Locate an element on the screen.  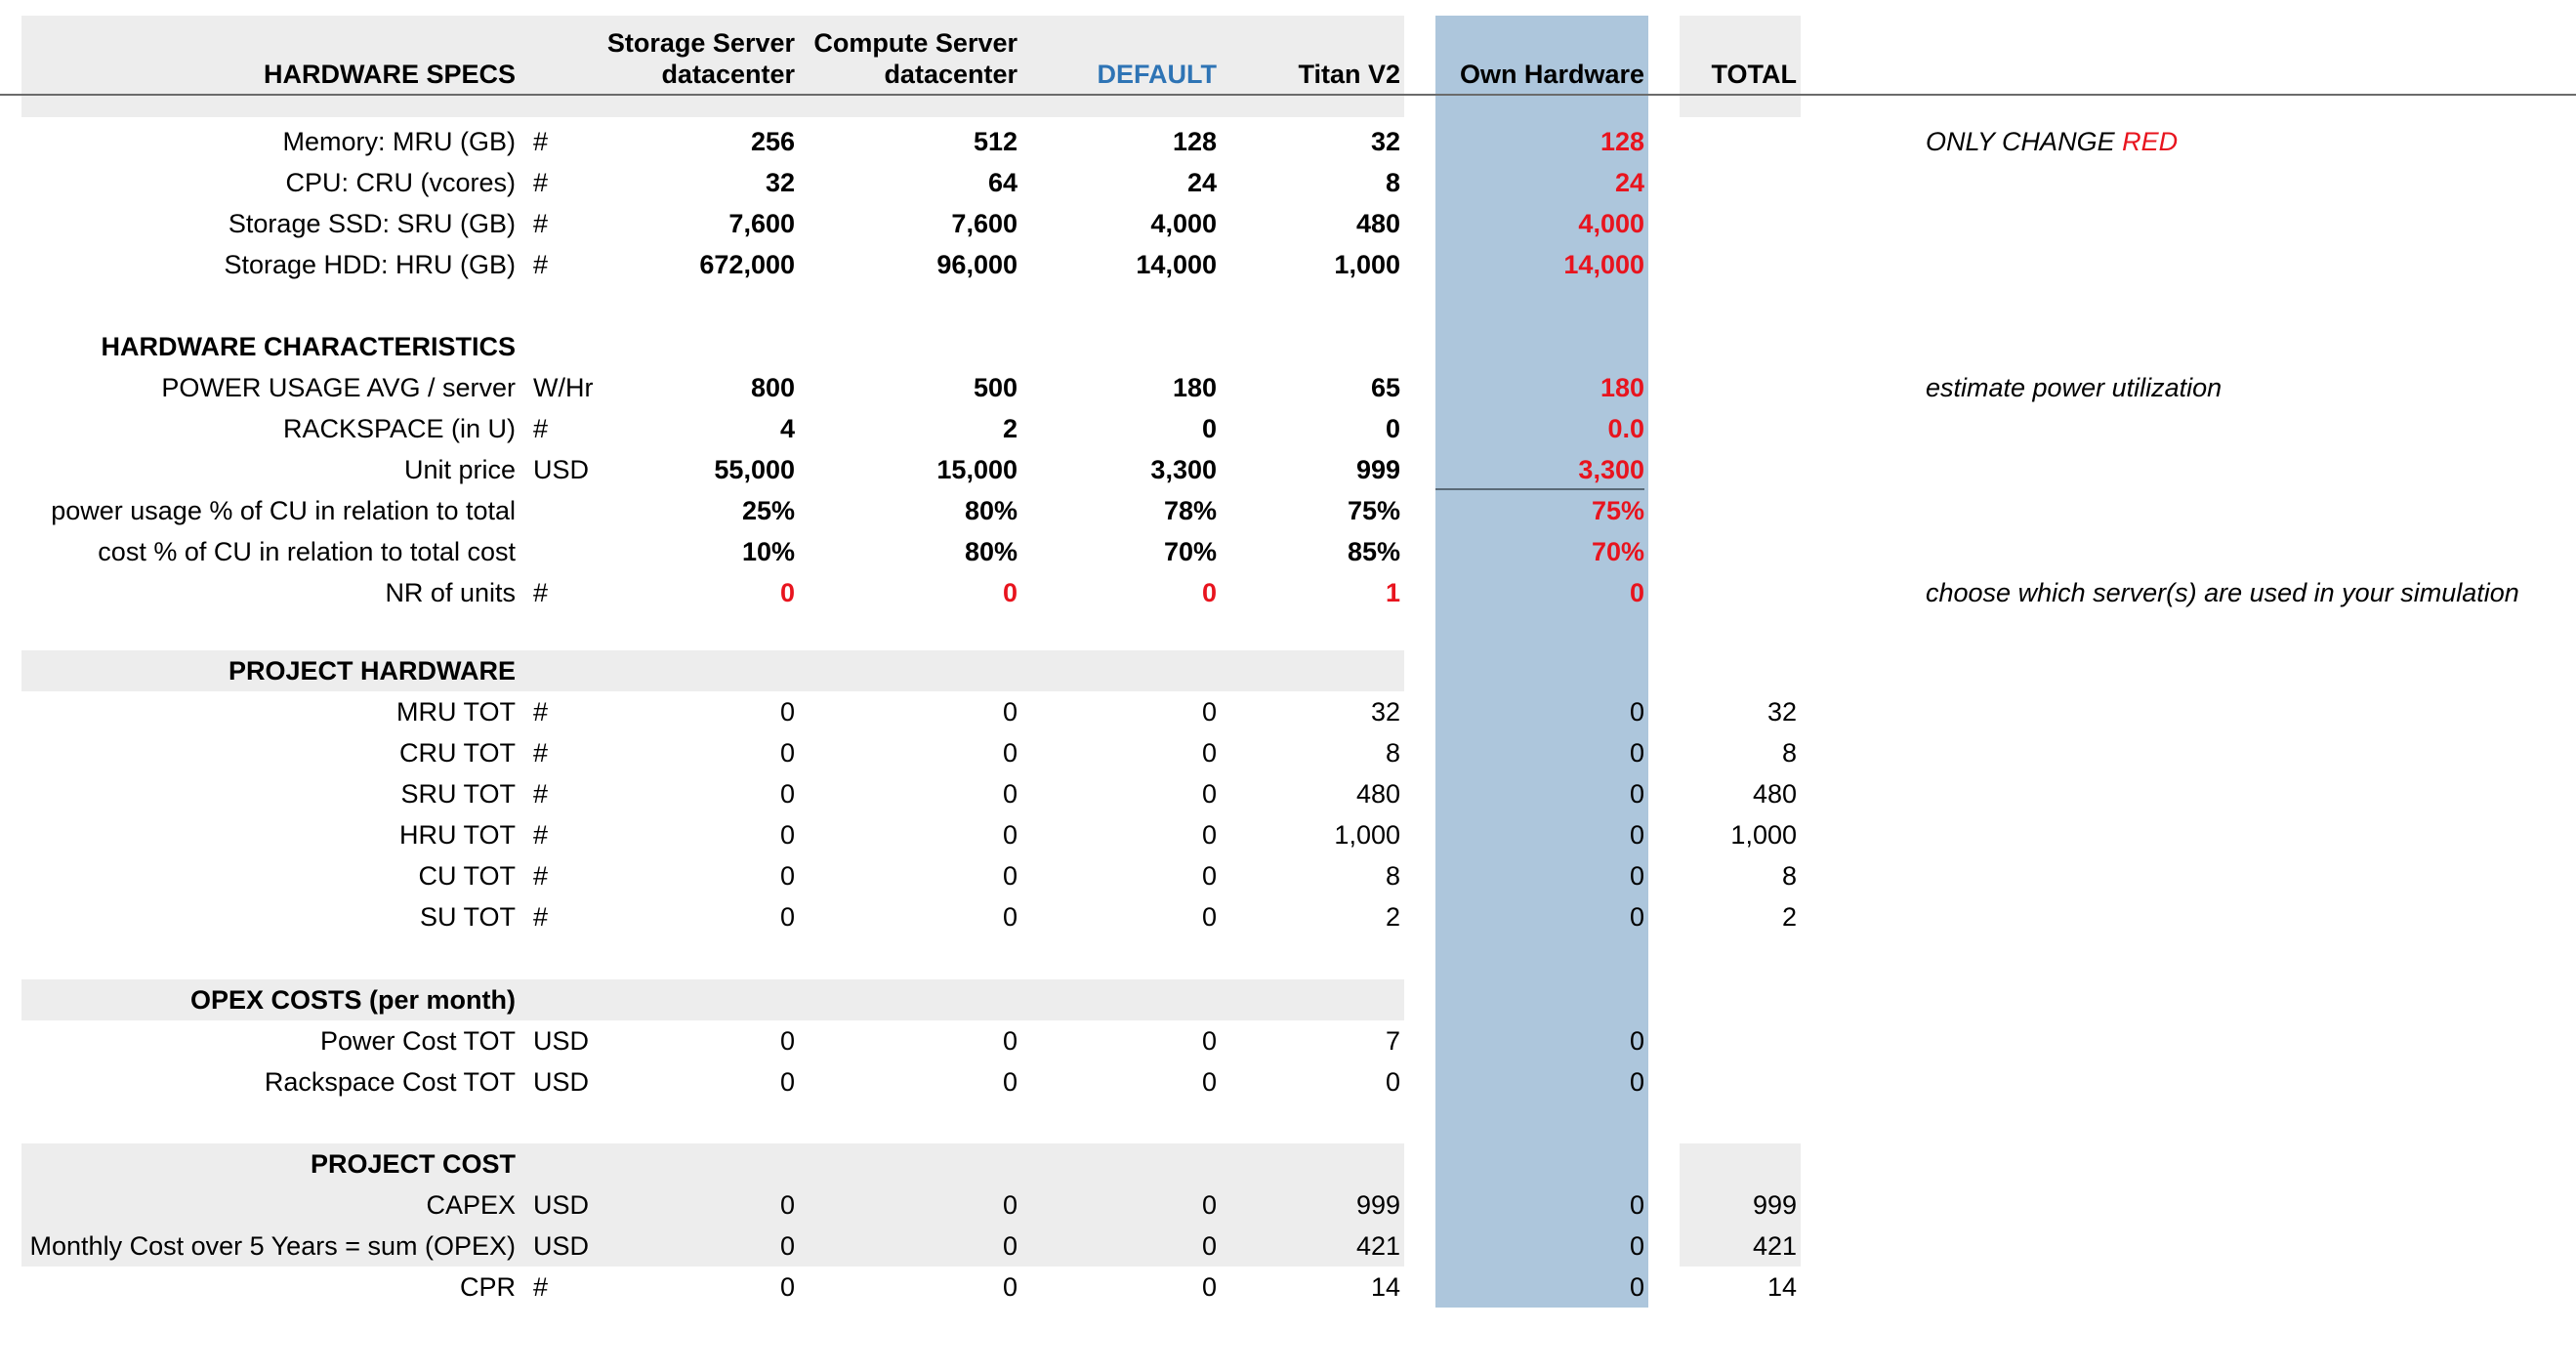
row-label: RACKSPACE (in U) is located at coordinates (399, 429).